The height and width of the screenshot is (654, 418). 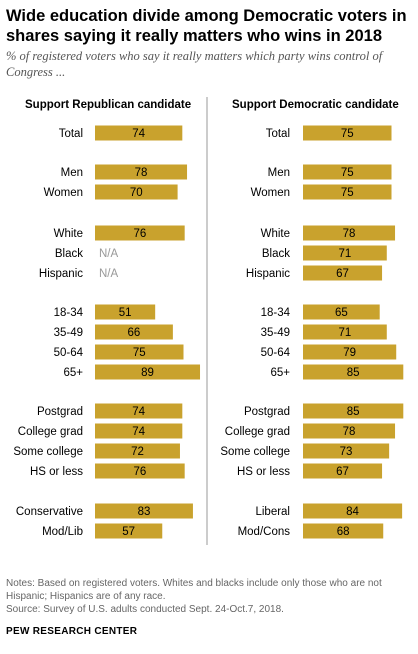 I want to click on value-label: 68, so click(x=343, y=532).